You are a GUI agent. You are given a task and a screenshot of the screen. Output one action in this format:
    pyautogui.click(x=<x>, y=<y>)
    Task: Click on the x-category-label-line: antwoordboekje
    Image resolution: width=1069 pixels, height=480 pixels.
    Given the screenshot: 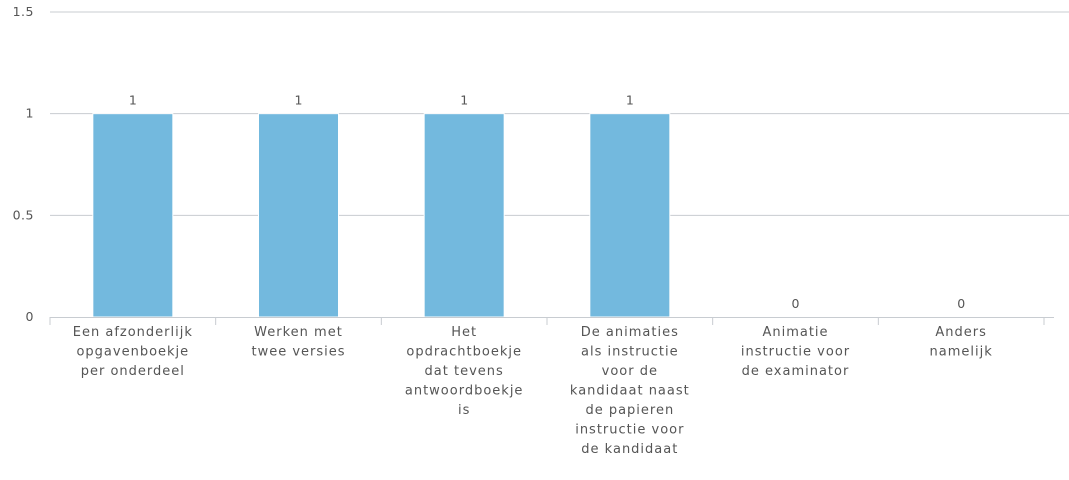 What is the action you would take?
    pyautogui.click(x=464, y=391)
    